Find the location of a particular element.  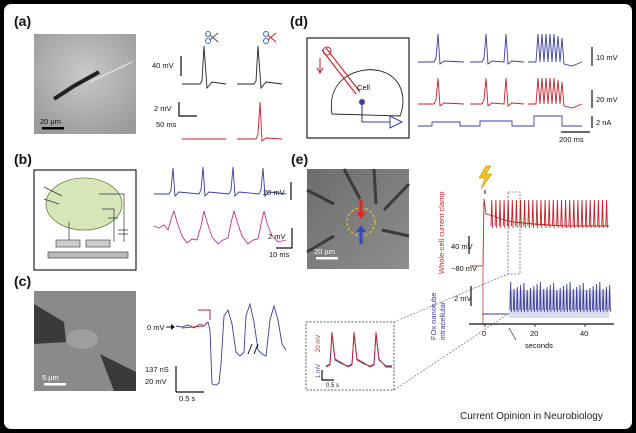

panel-a-scale-text: 20 µm is located at coordinates (50, 121).